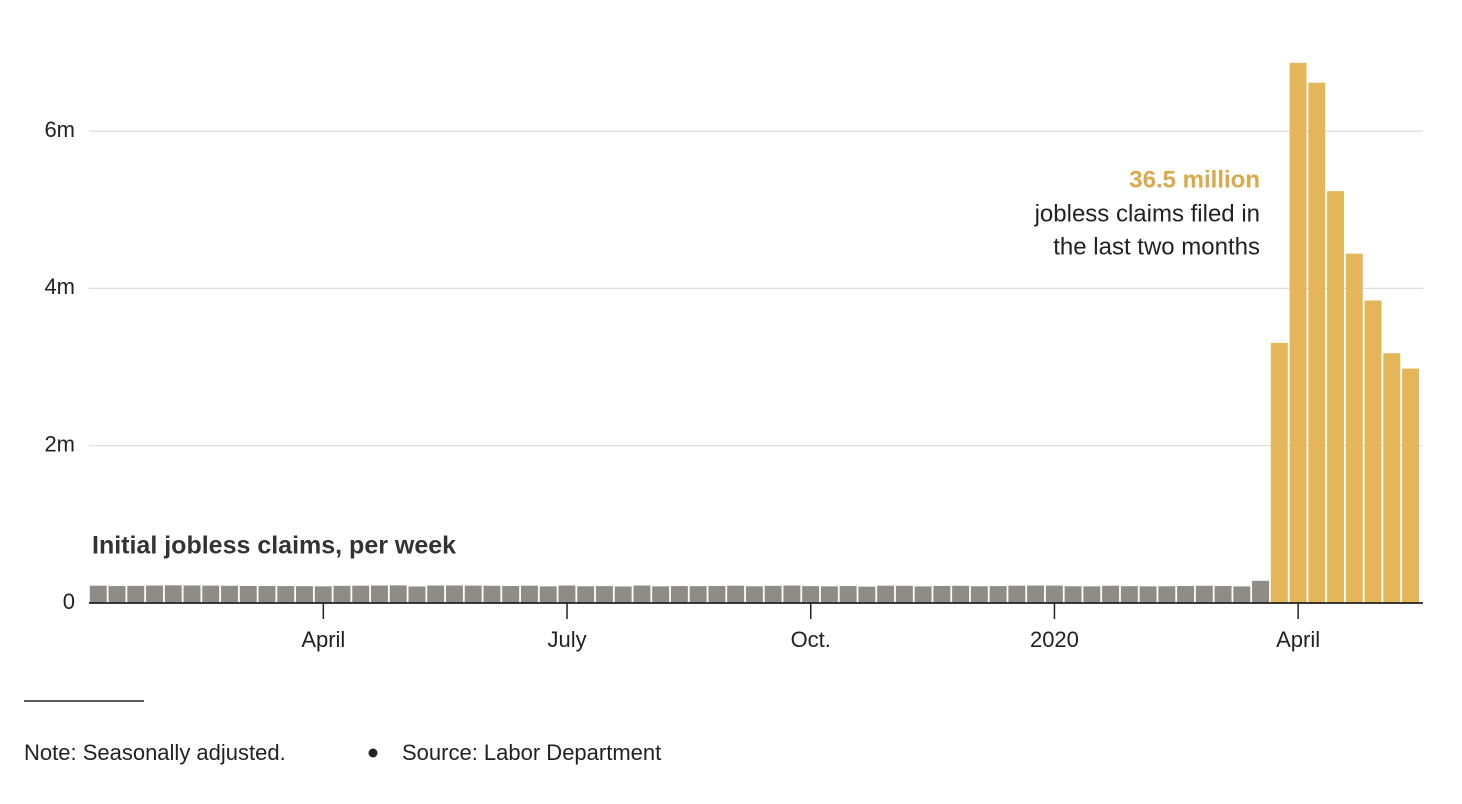  Describe the element at coordinates (155, 752) in the screenshot. I see `footer-note: Note: Seasonally adjusted.` at that location.